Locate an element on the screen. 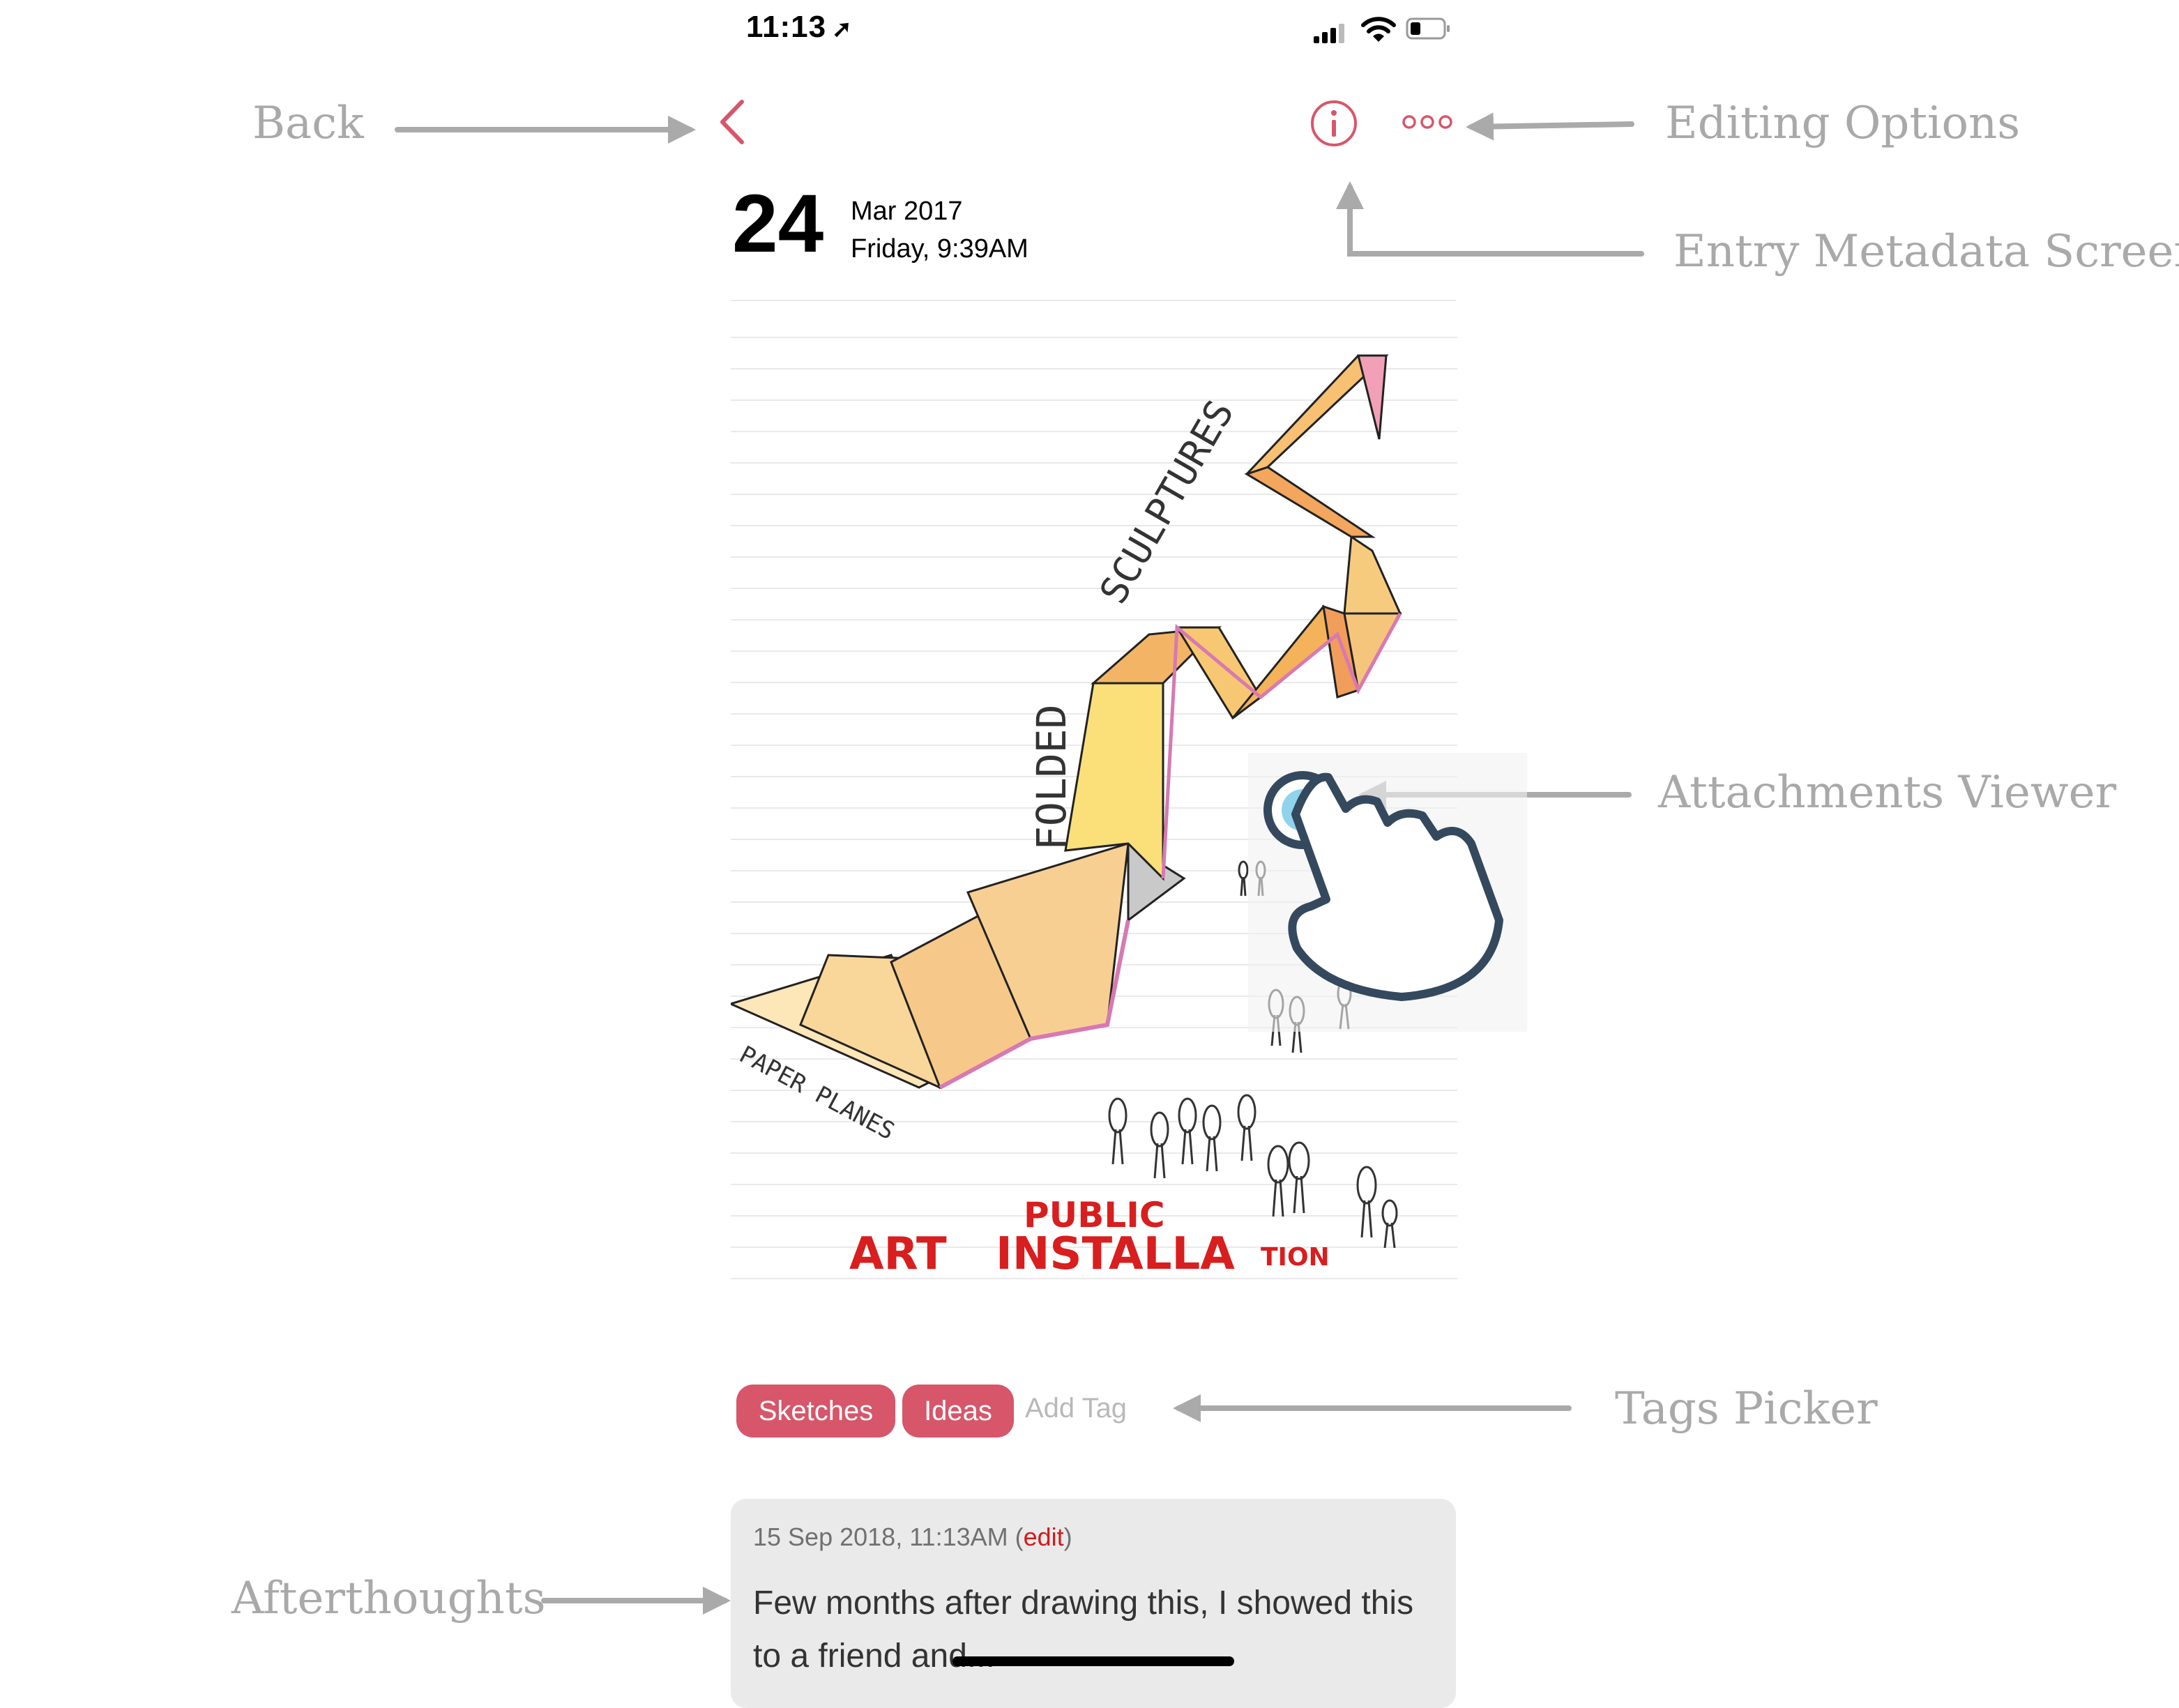  caption-art: ART is located at coordinates (898, 1254).